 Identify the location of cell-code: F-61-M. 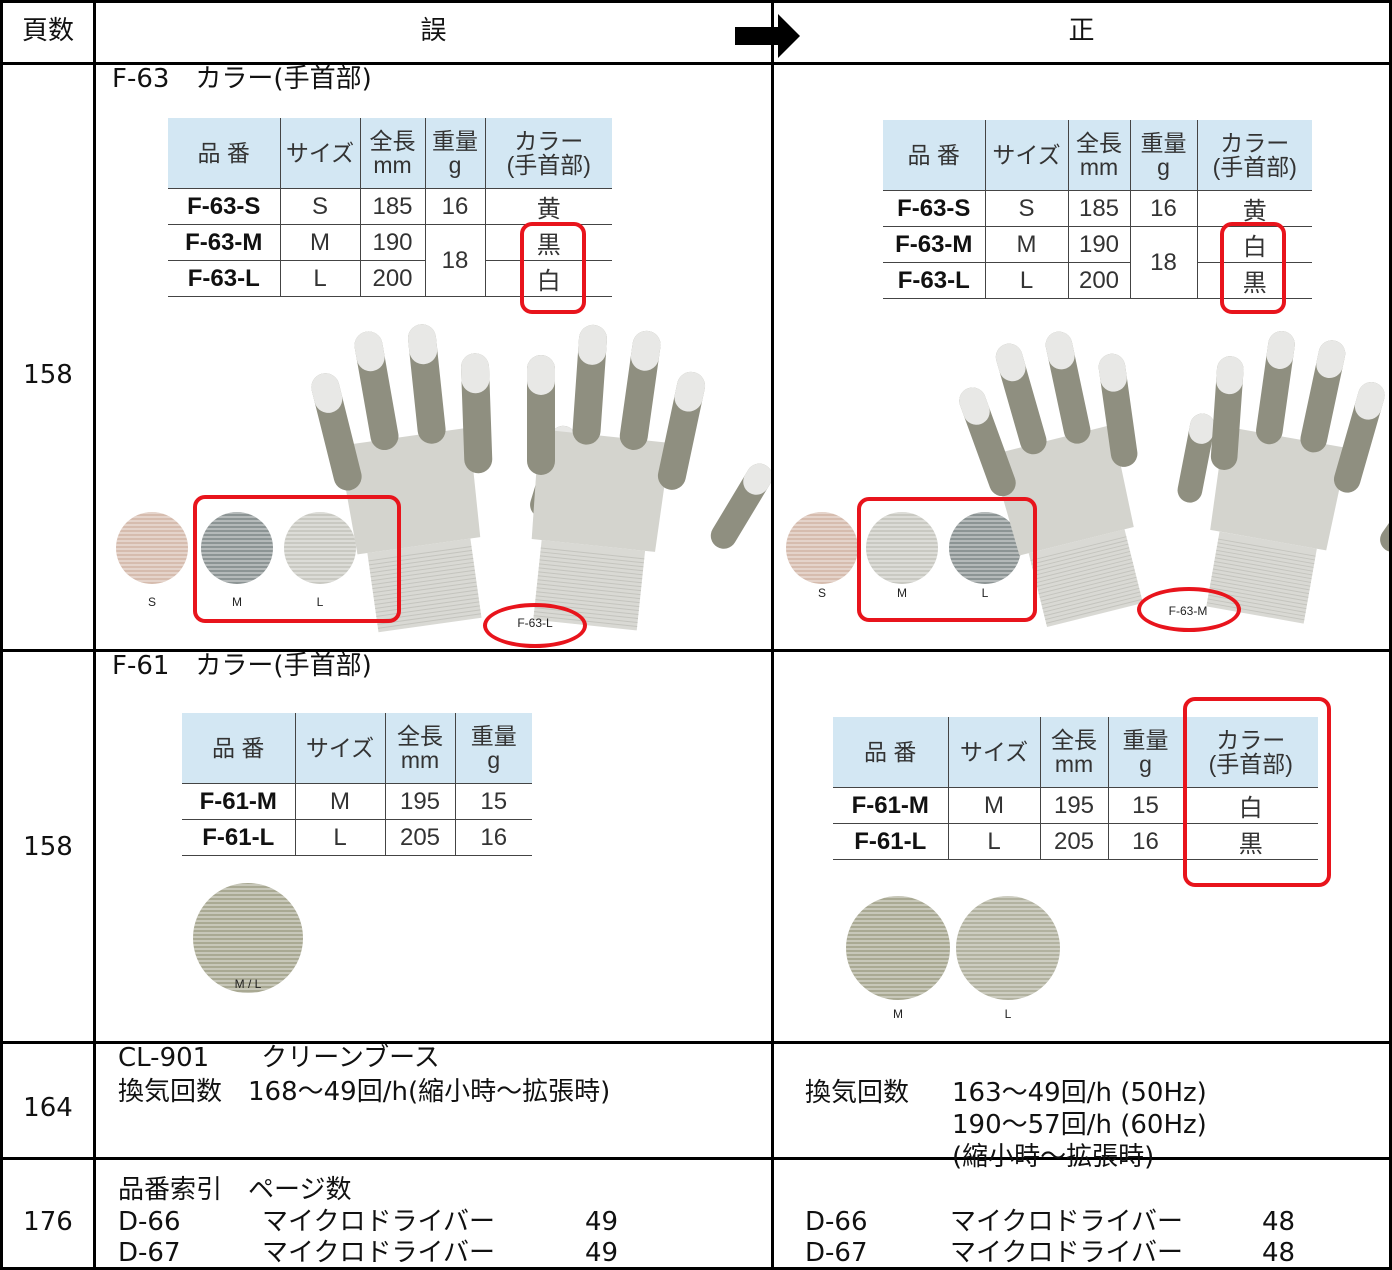
(238, 801).